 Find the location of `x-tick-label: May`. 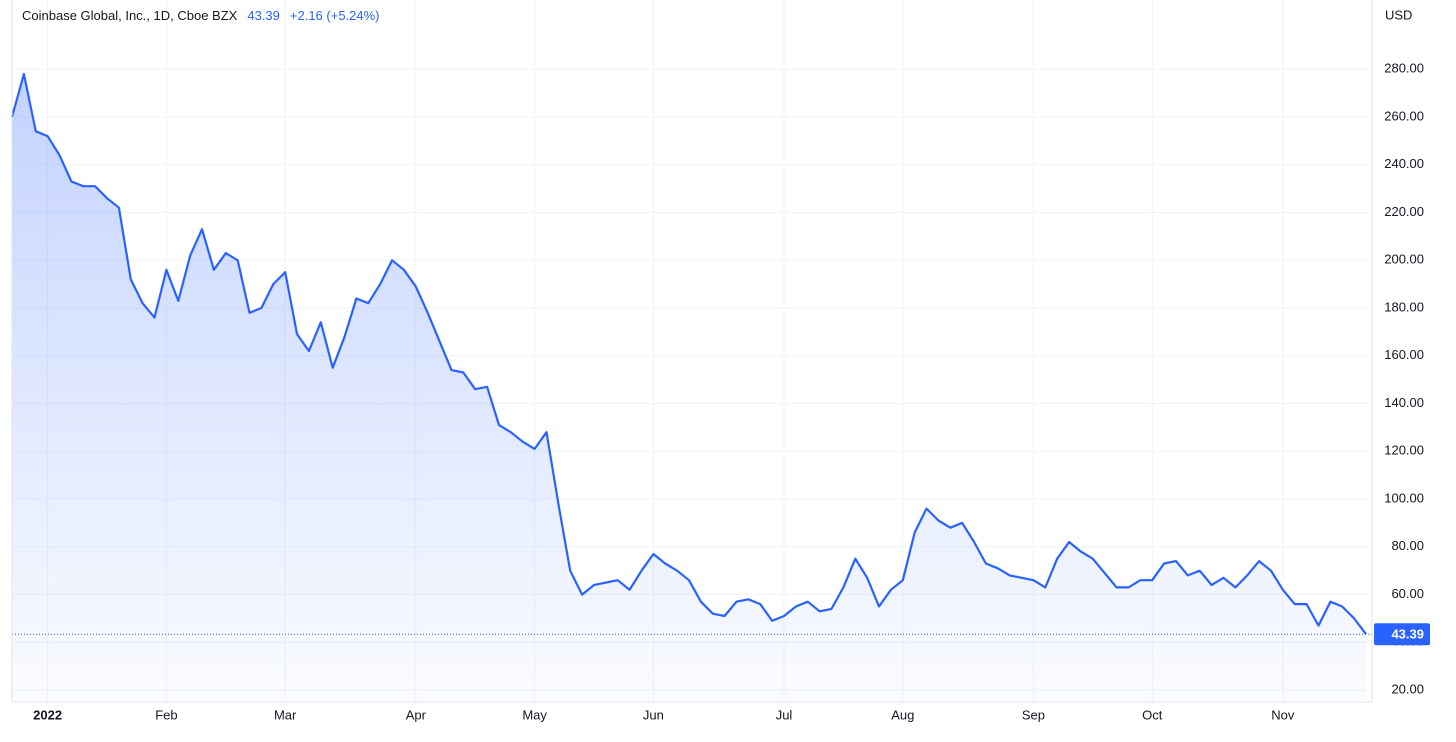

x-tick-label: May is located at coordinates (534, 714).